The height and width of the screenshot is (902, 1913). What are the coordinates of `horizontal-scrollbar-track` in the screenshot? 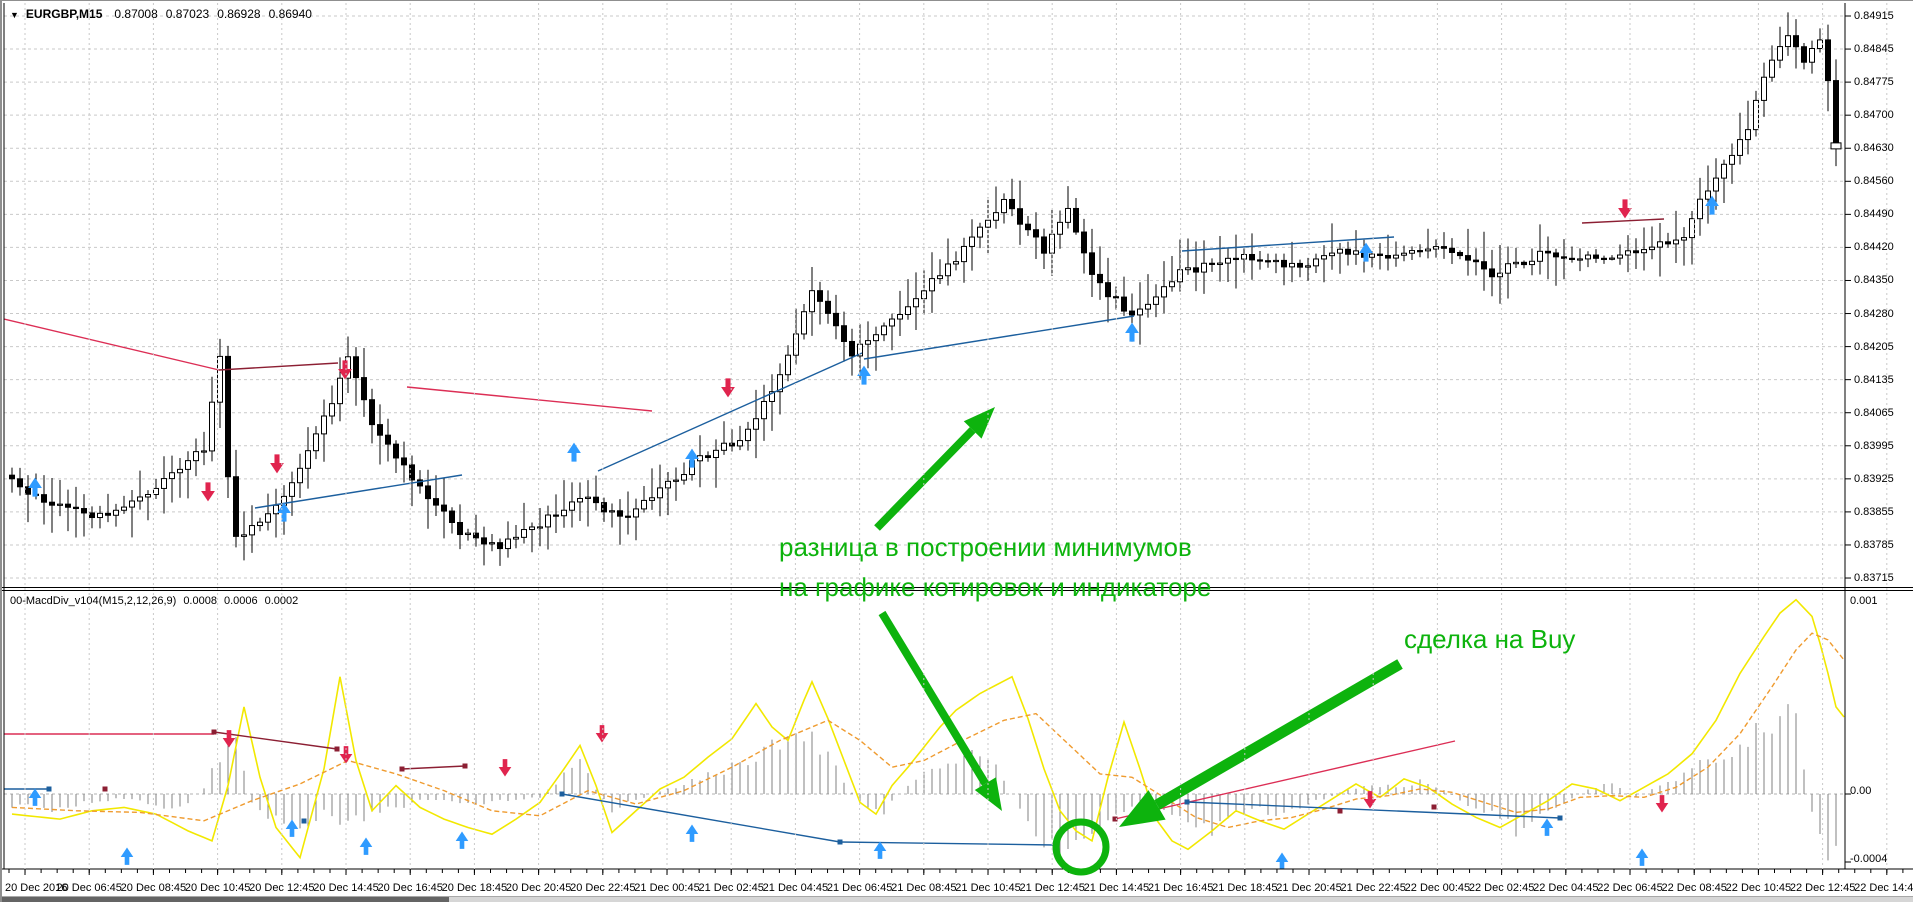 It's located at (957, 899).